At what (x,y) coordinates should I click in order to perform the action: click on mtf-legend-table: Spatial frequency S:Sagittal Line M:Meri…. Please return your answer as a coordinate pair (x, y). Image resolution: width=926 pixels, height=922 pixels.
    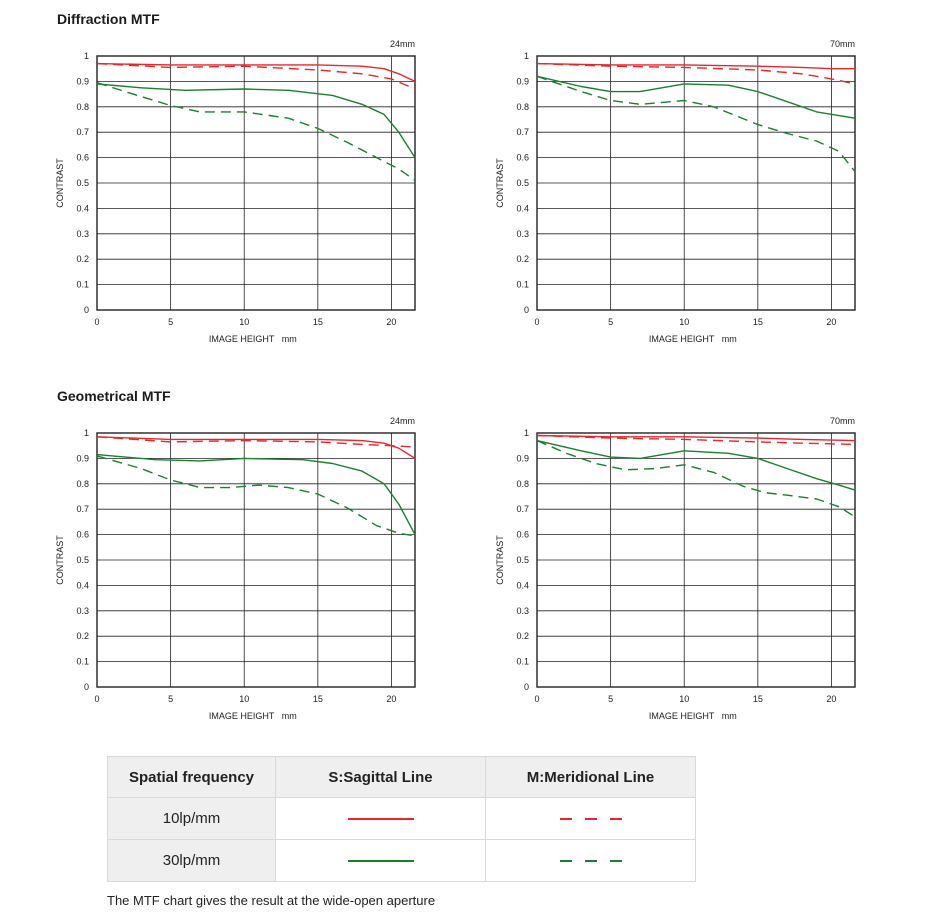
    Looking at the image, I should click on (401, 819).